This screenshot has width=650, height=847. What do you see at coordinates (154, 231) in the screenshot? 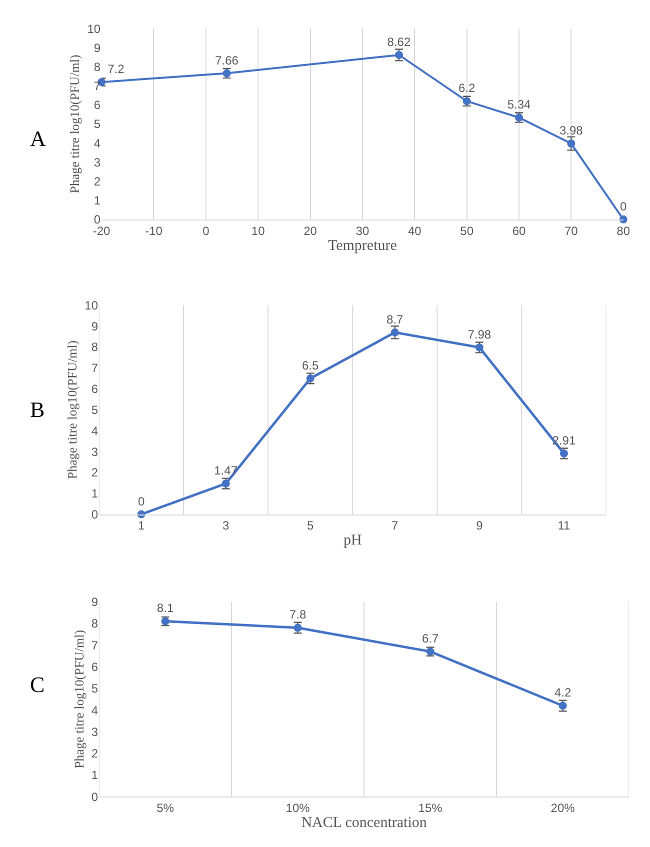
I see `x-tick-label: -10` at bounding box center [154, 231].